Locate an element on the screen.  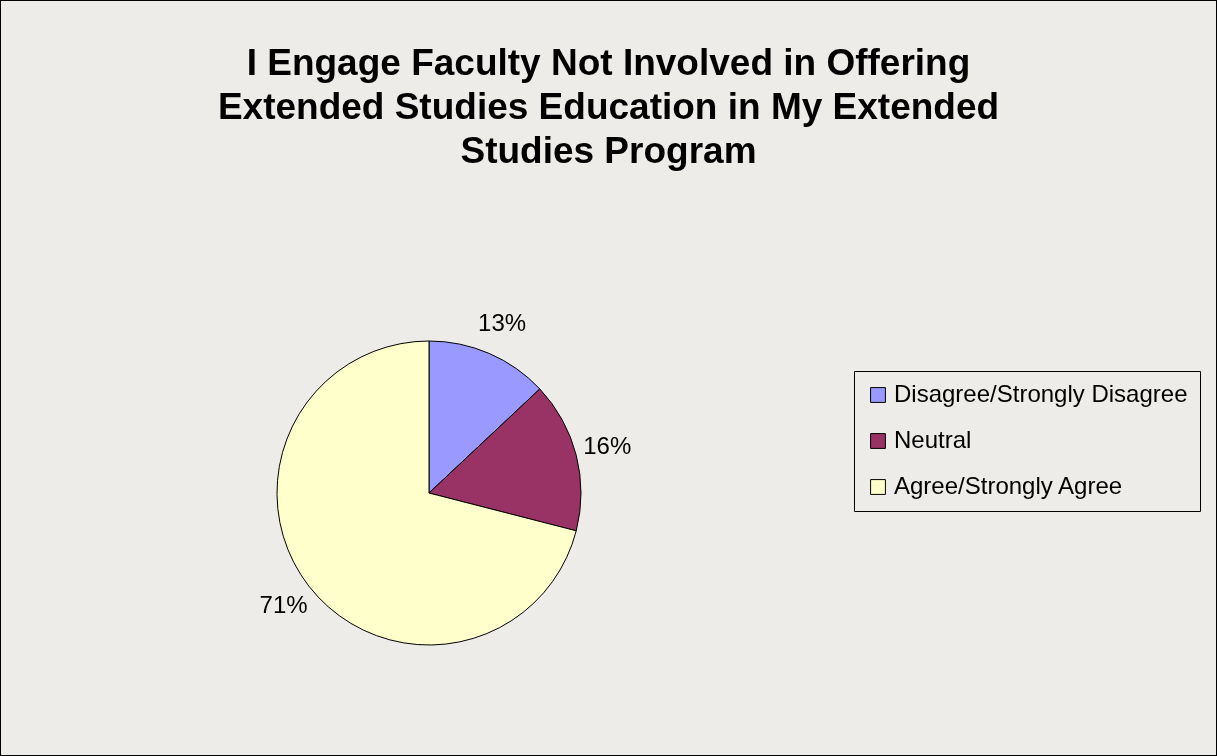
legend-label: Agree/Strongly Agree is located at coordinates (1008, 485).